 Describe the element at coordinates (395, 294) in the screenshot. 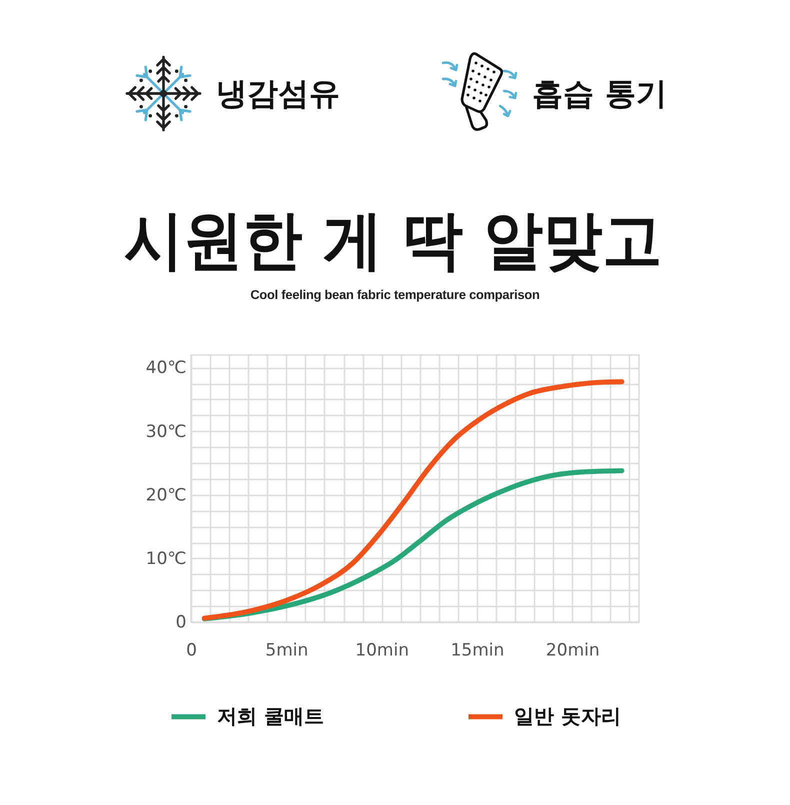

I see `chart-subtitle: Cool feeling bean fabric temperature comparison` at that location.